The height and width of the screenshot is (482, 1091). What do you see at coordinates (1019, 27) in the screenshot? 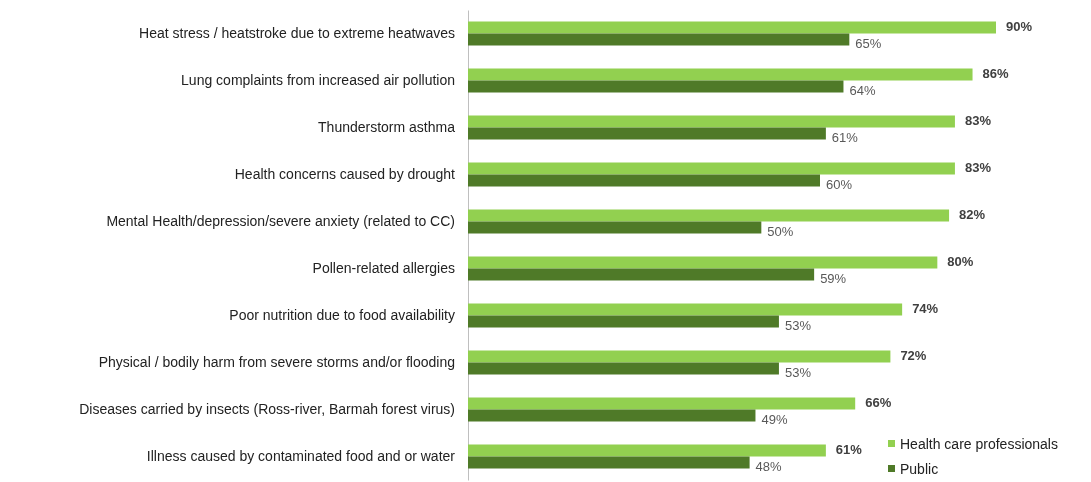
I see `data-label: 90%` at bounding box center [1019, 27].